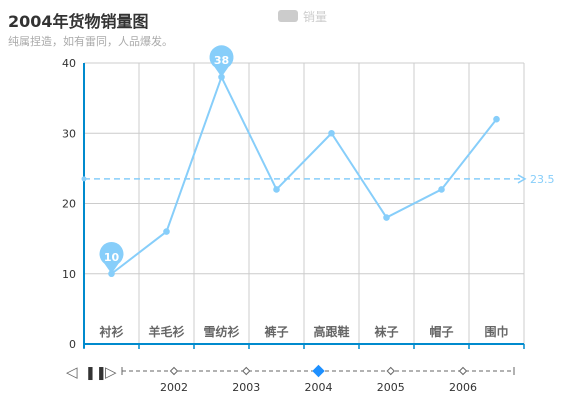  What do you see at coordinates (522, 179) in the screenshot?
I see `average-line-arrow` at bounding box center [522, 179].